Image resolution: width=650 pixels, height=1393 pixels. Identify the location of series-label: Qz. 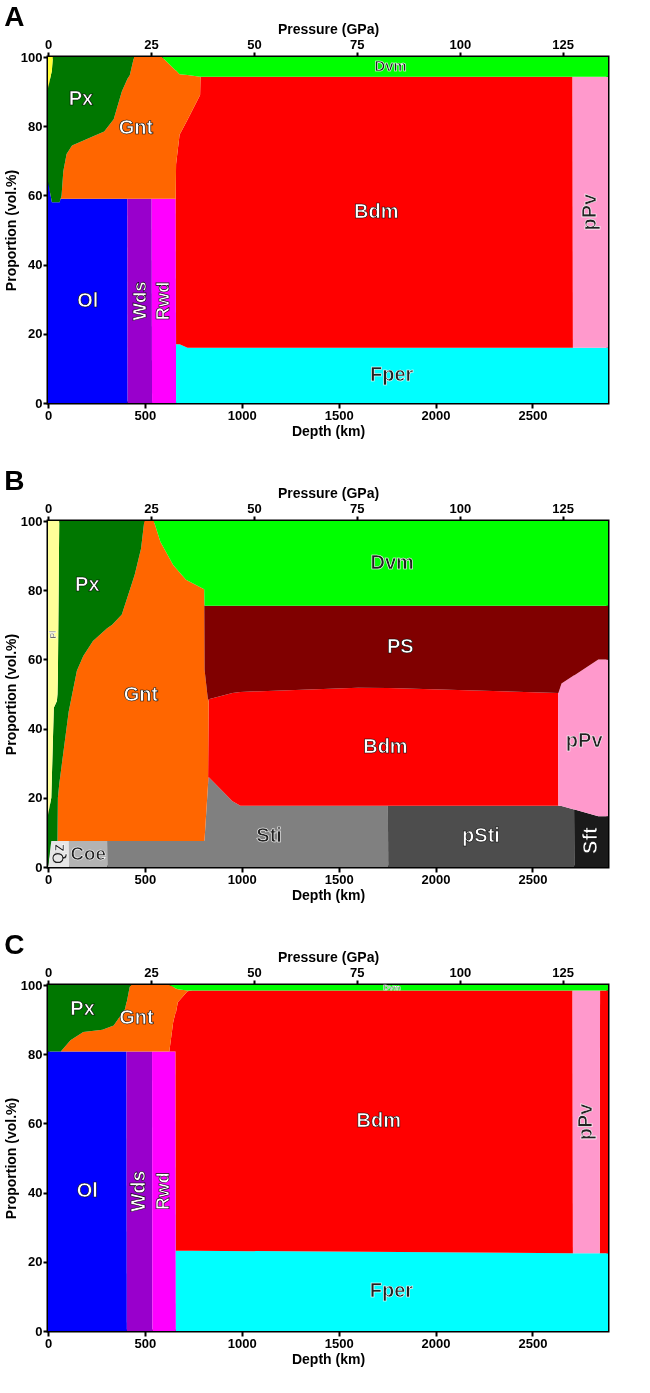
(59, 854).